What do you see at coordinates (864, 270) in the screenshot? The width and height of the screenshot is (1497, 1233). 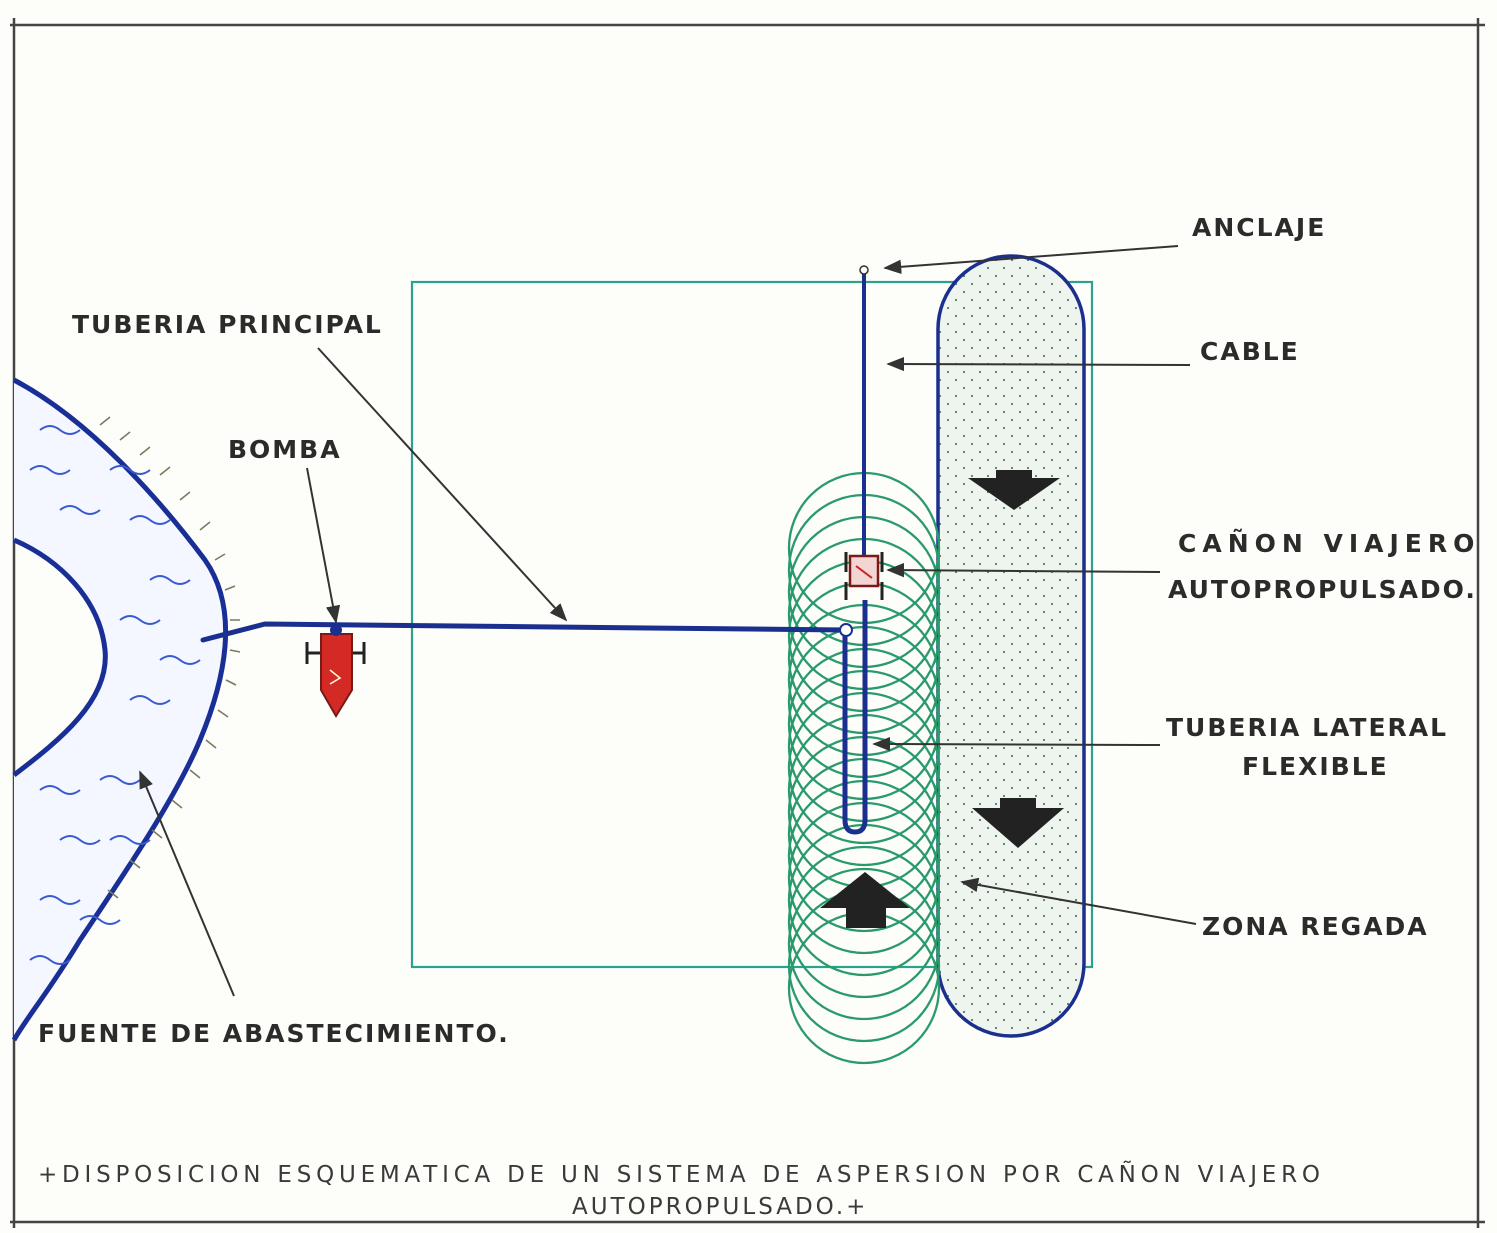 I see `anchor-point` at bounding box center [864, 270].